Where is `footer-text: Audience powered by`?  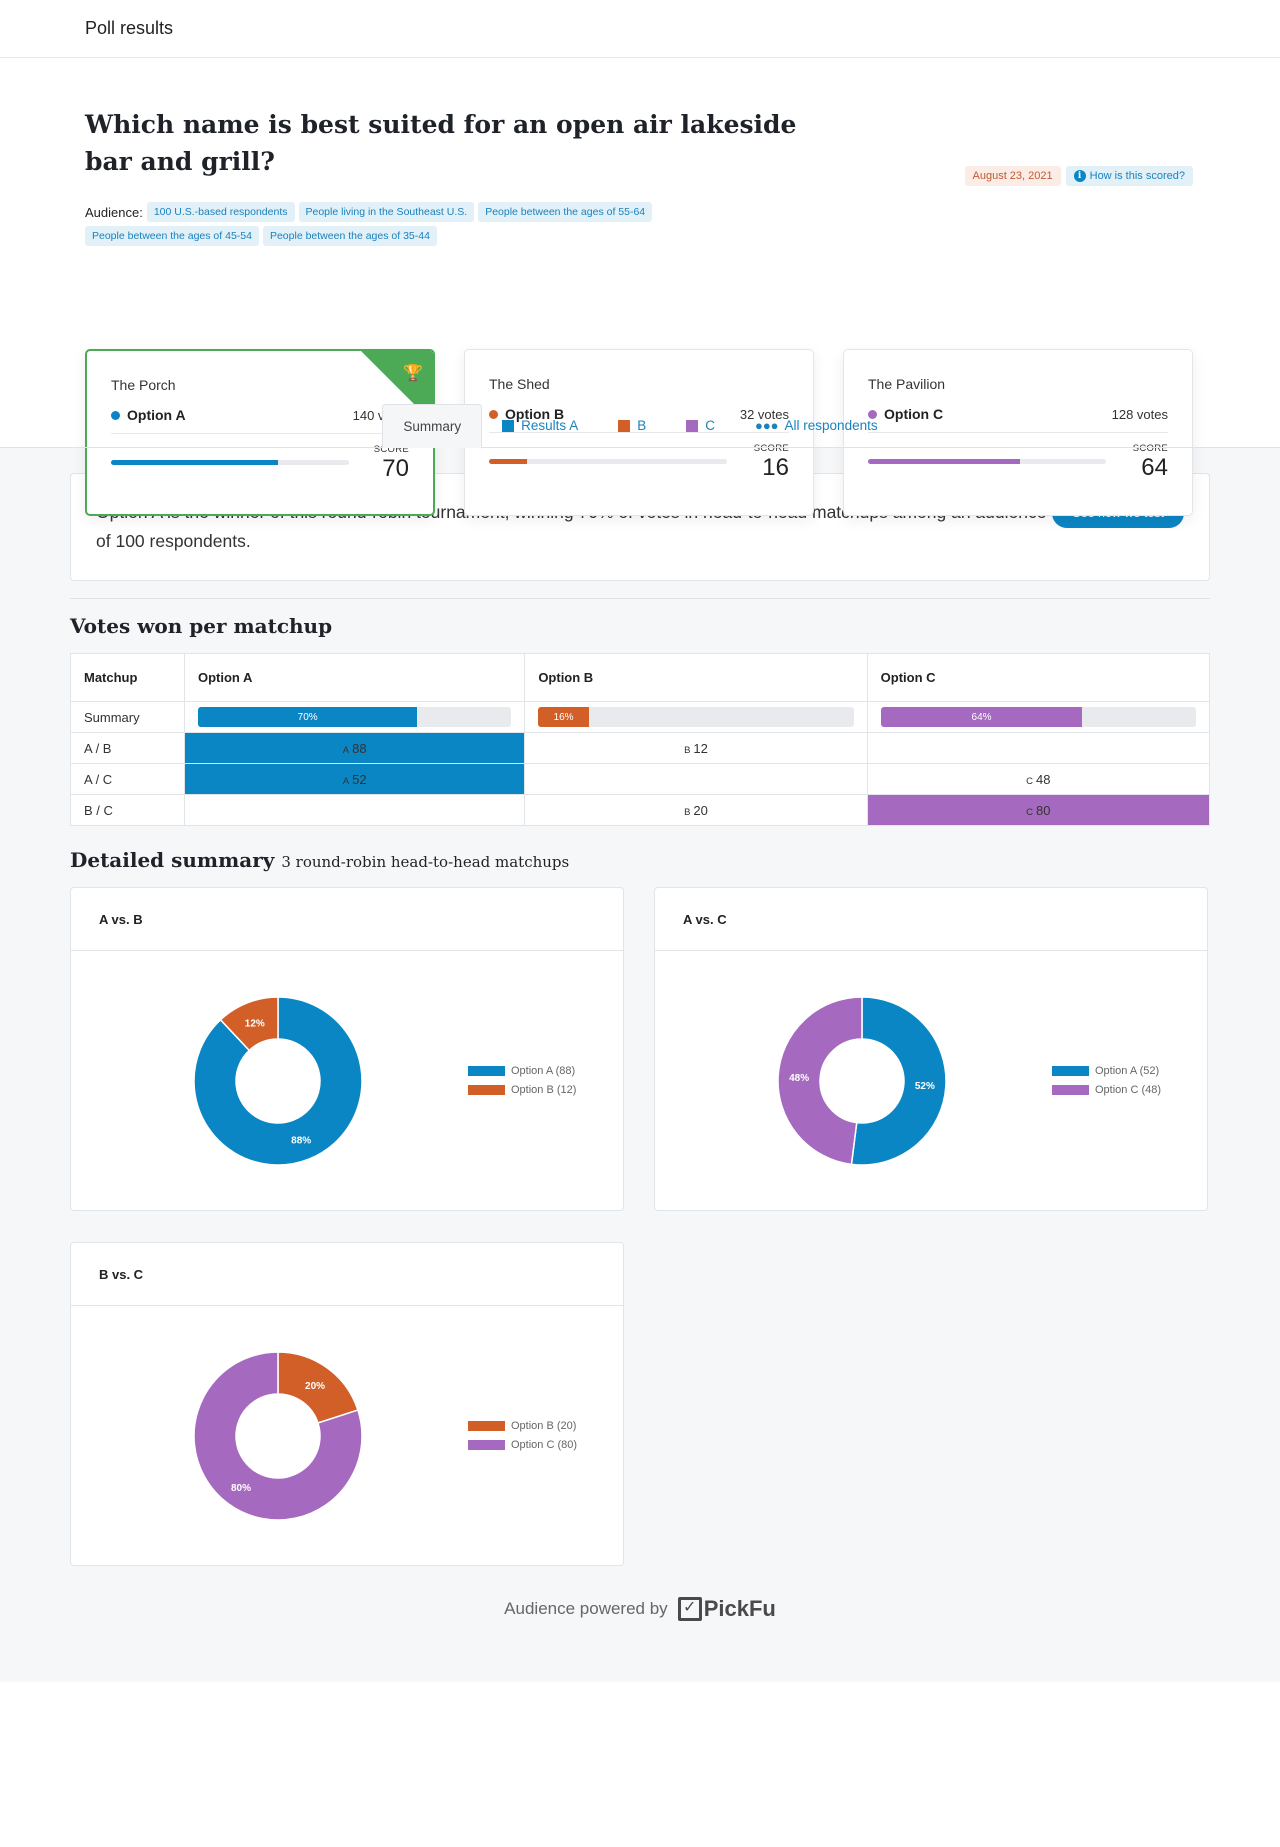 footer-text: Audience powered by is located at coordinates (586, 1608).